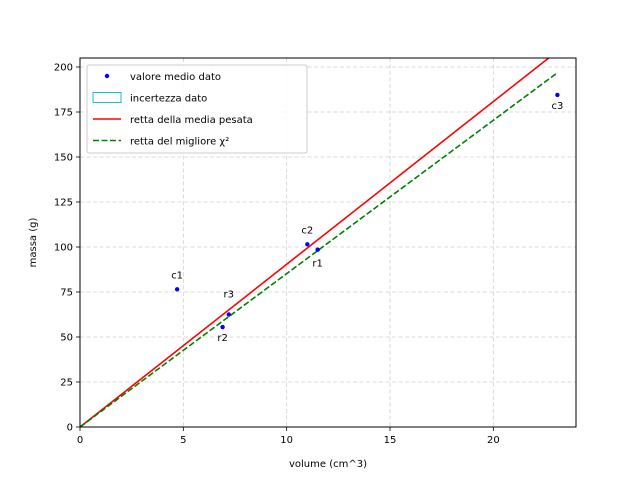 The width and height of the screenshot is (640, 480). What do you see at coordinates (66, 383) in the screenshot?
I see `y-tick-label: 25` at bounding box center [66, 383].